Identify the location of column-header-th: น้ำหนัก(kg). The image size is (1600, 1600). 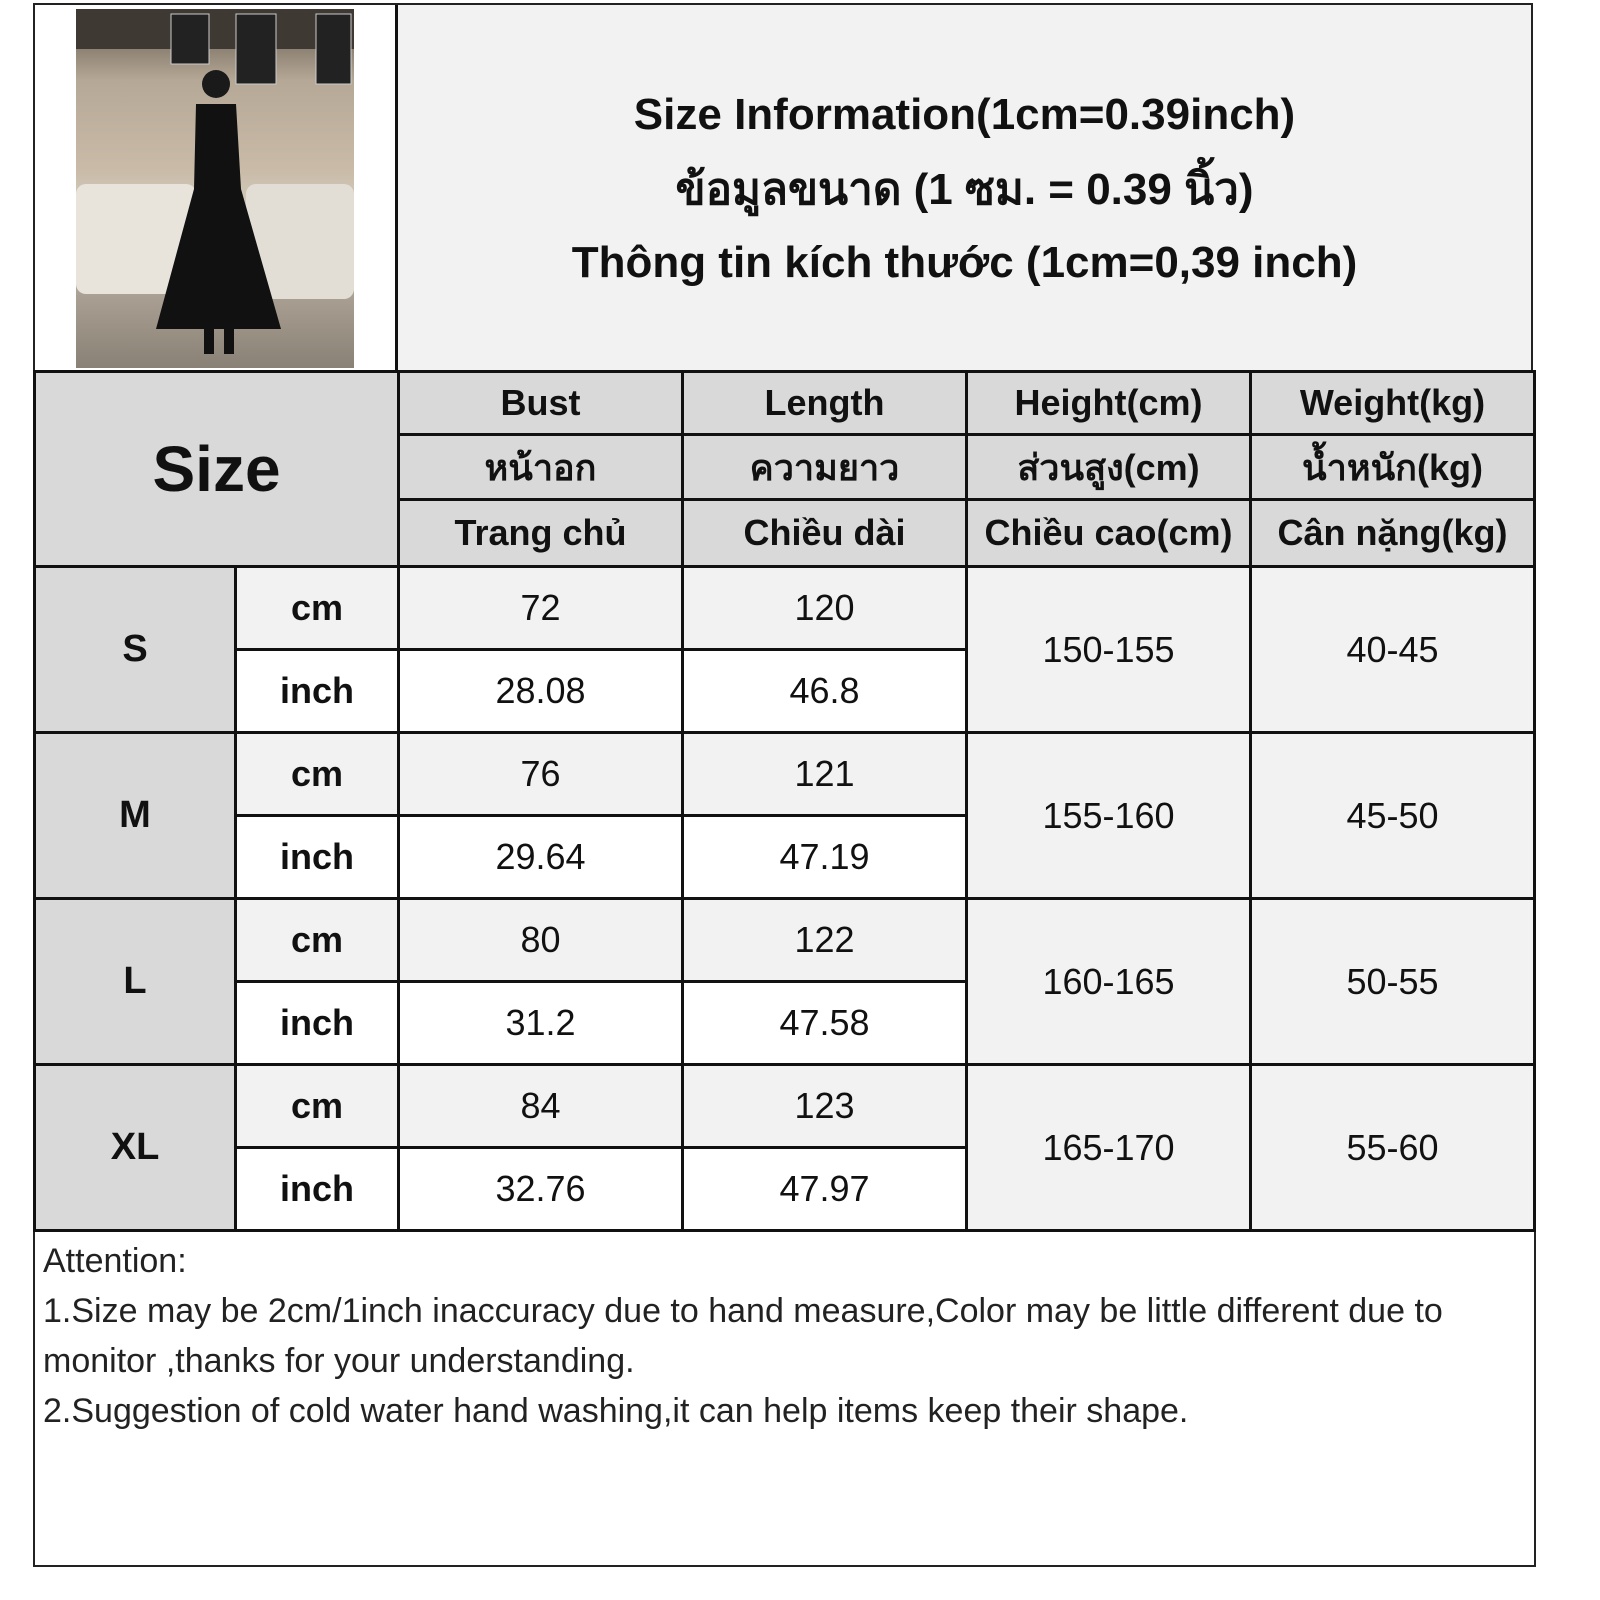
(1392, 467).